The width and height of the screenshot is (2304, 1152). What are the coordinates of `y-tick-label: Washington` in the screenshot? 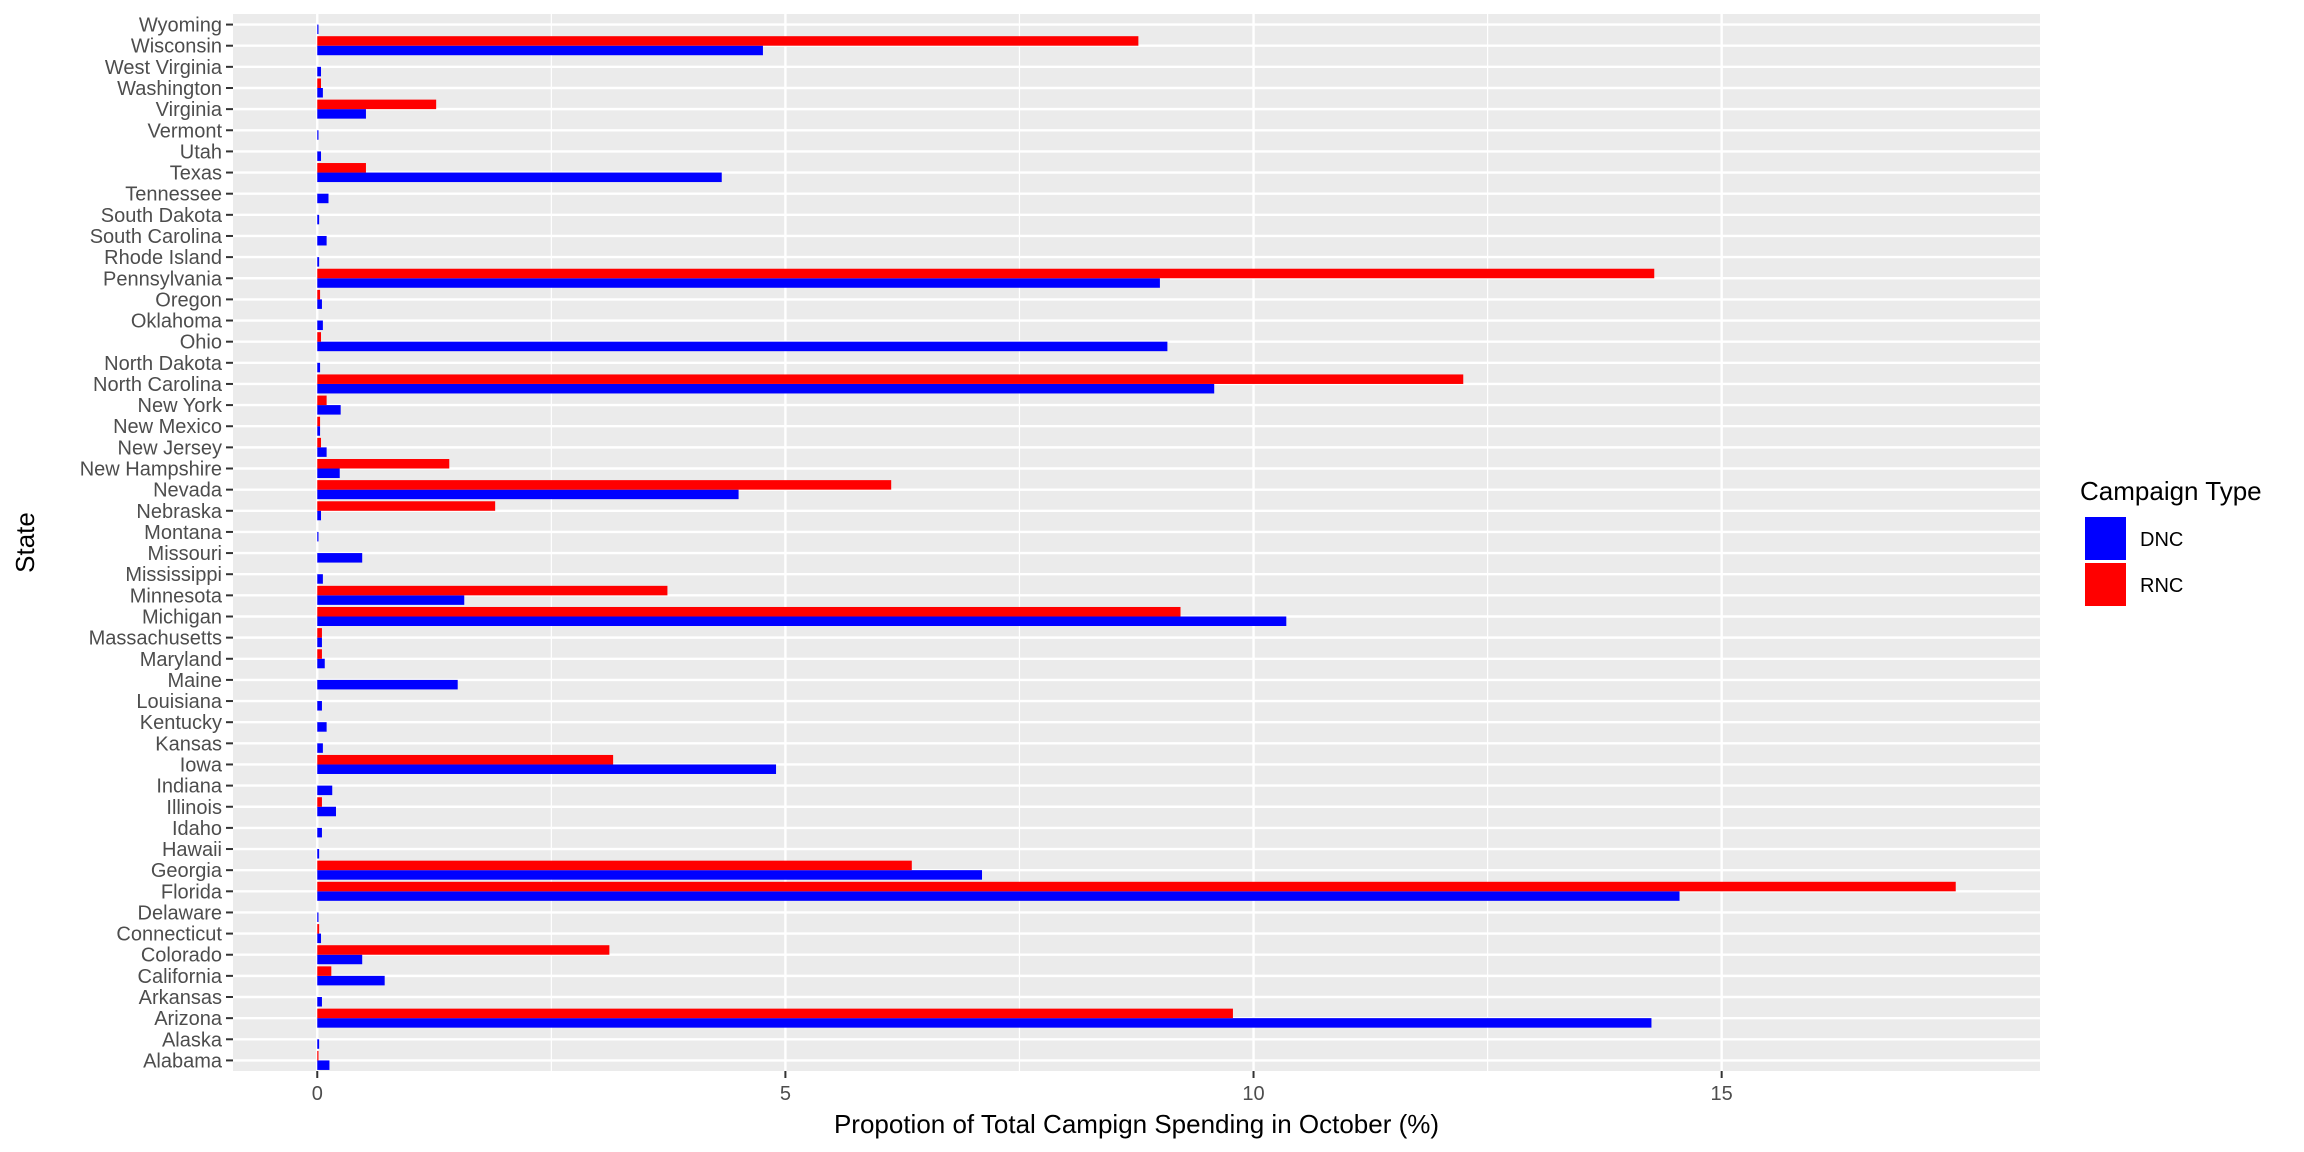 It's located at (169, 89).